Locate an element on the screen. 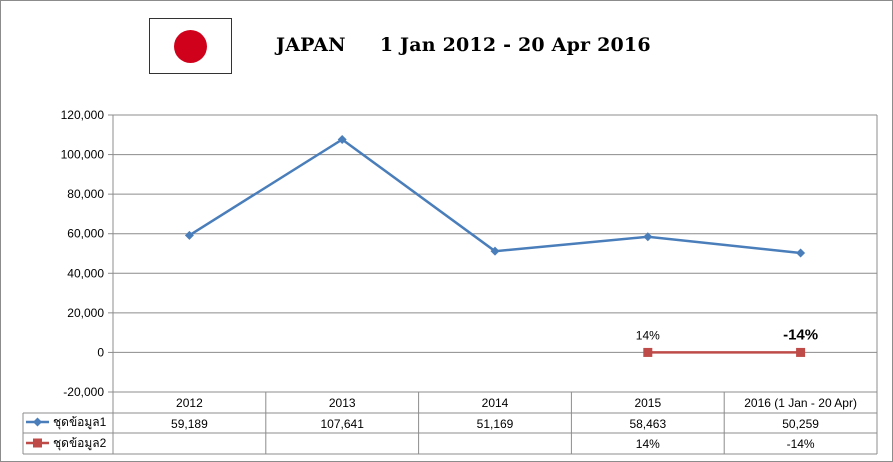 Image resolution: width=893 pixels, height=462 pixels. table-cell-value: 107,641 is located at coordinates (343, 424).